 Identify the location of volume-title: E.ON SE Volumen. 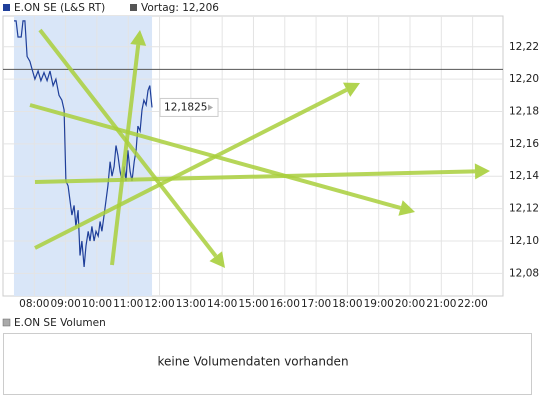
(60, 323).